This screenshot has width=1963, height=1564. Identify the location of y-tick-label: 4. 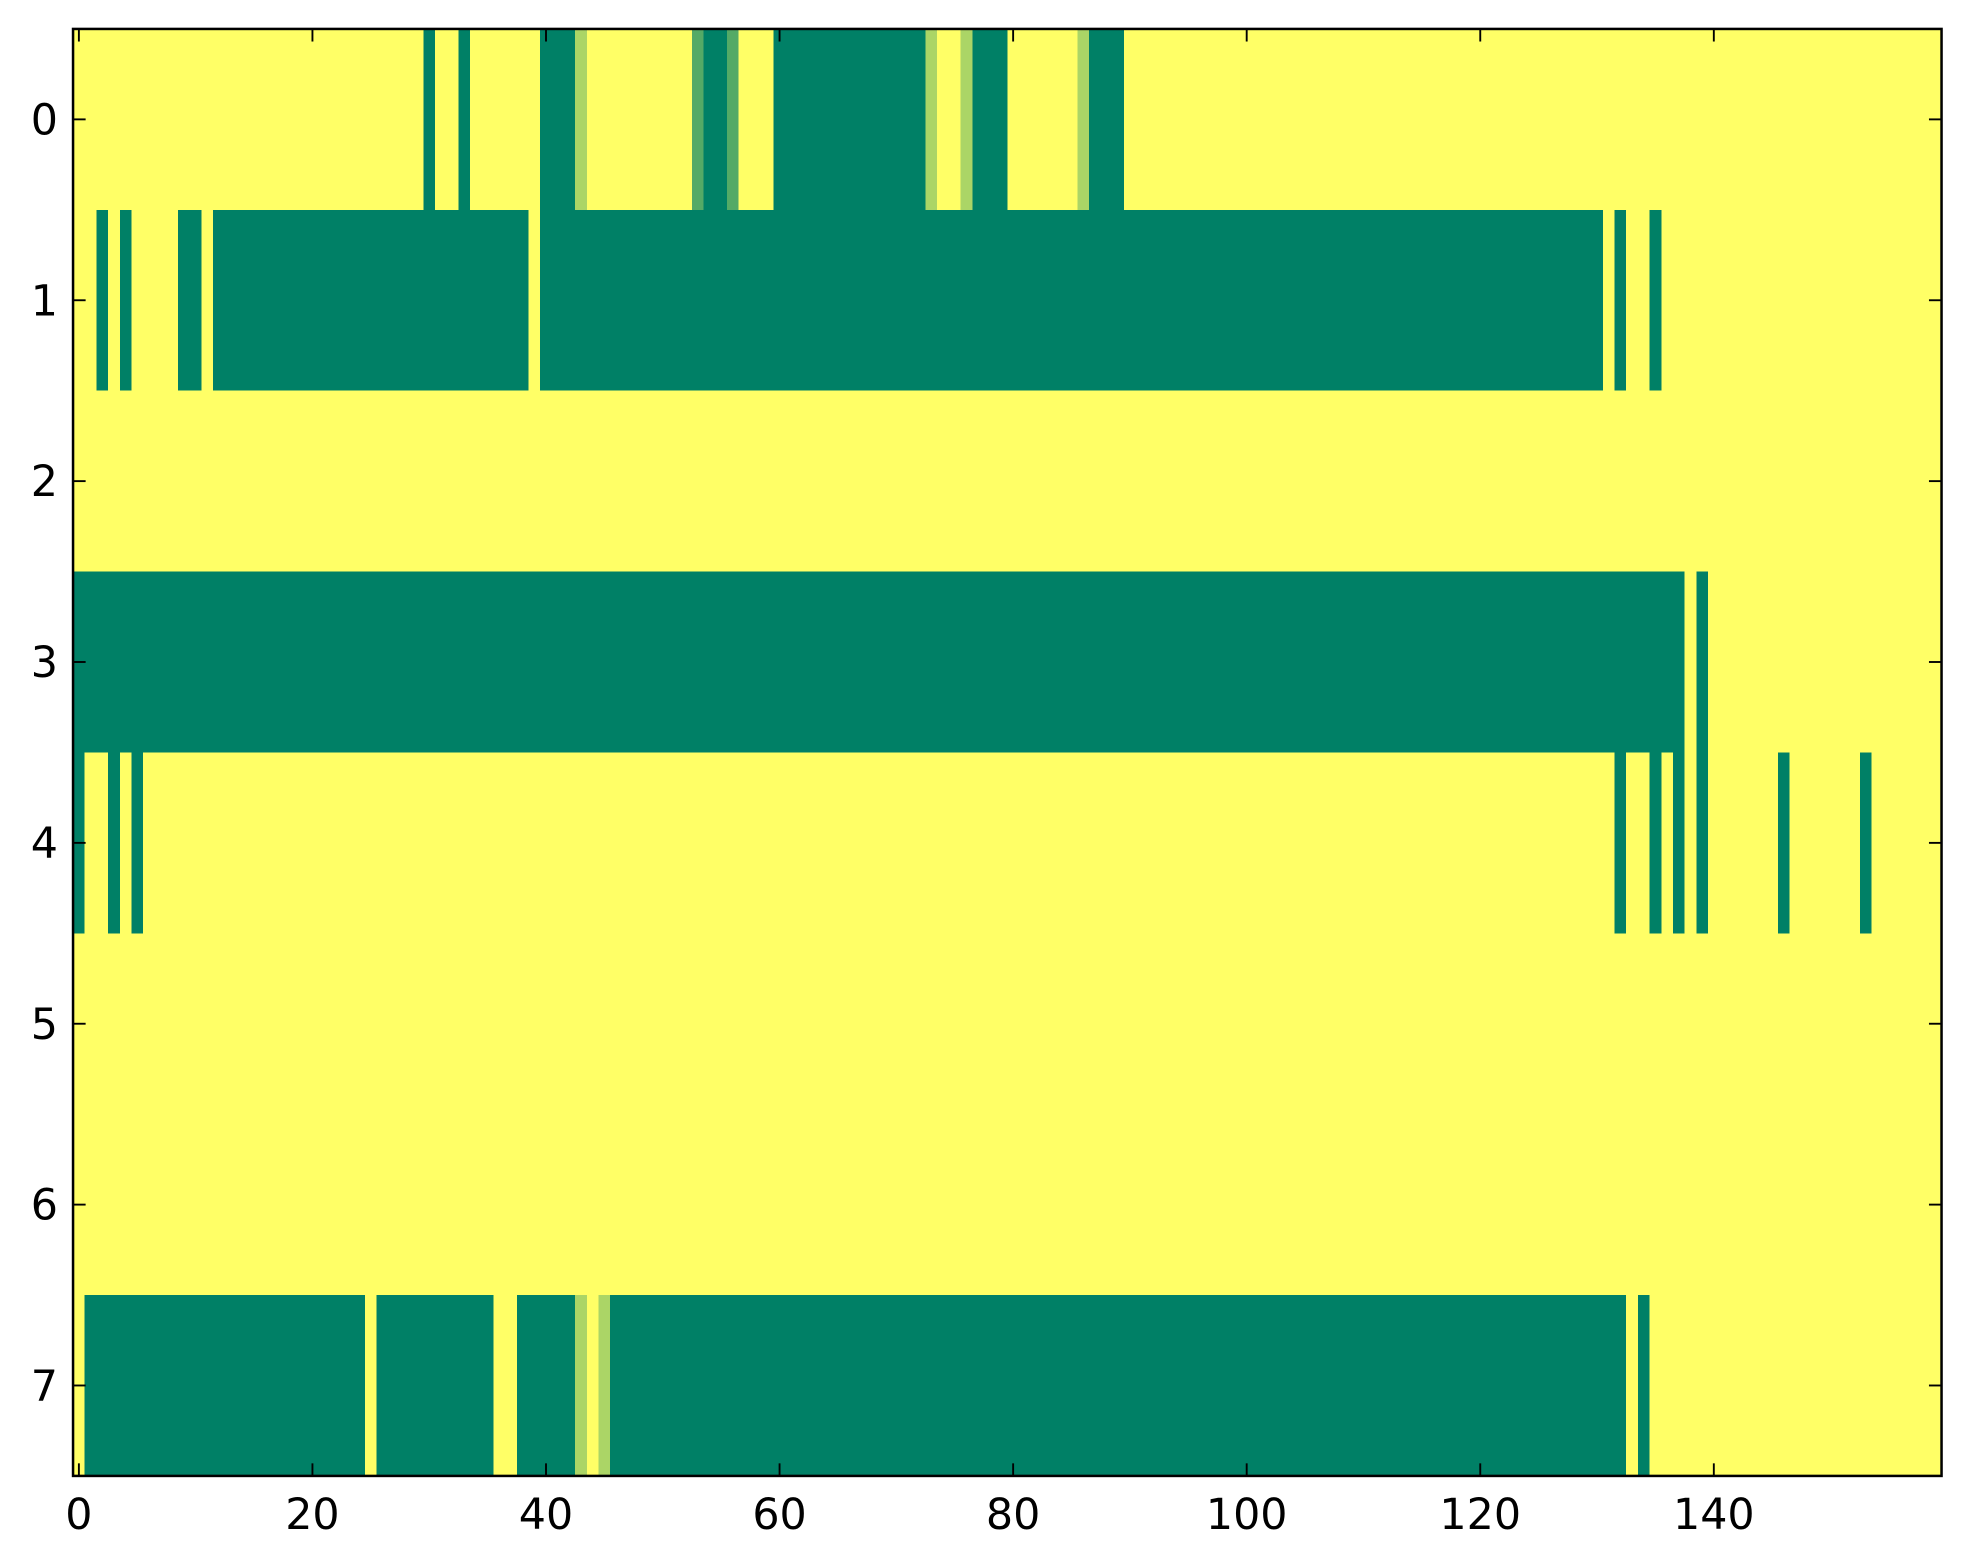
(44, 844).